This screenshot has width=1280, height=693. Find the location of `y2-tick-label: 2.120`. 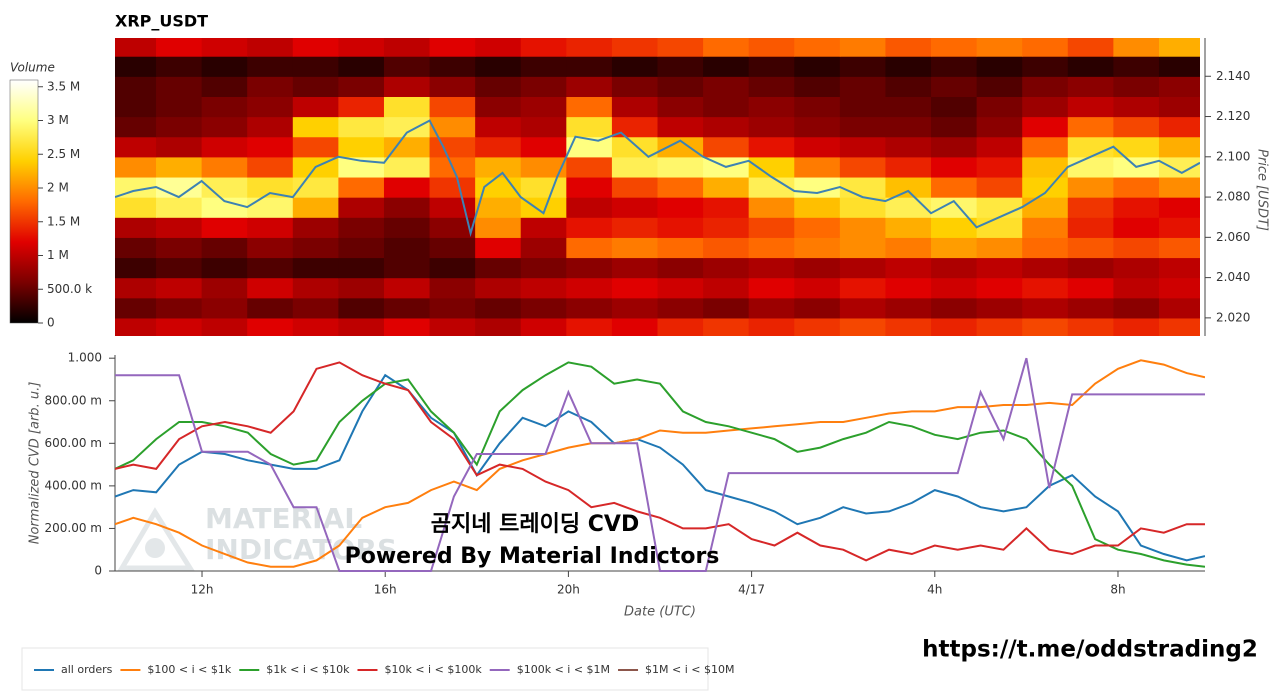

y2-tick-label: 2.120 is located at coordinates (1233, 116).